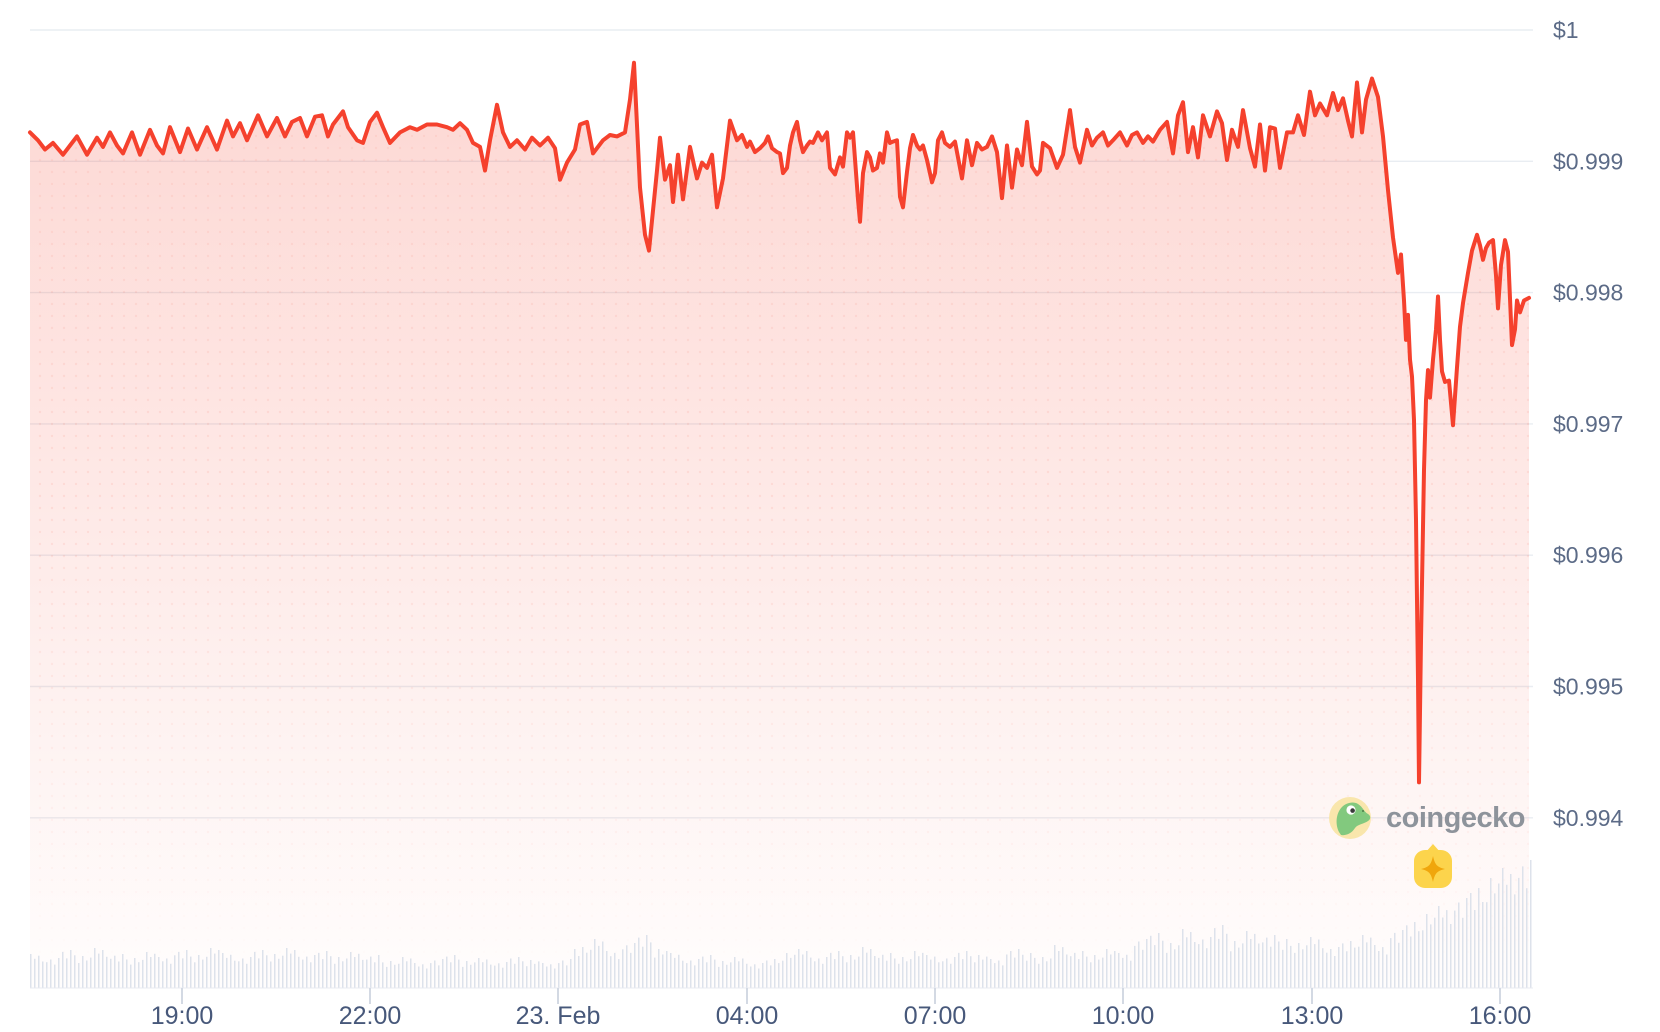 Image resolution: width=1660 pixels, height=1032 pixels. What do you see at coordinates (747, 1016) in the screenshot?
I see `x-axis-label: 04:00` at bounding box center [747, 1016].